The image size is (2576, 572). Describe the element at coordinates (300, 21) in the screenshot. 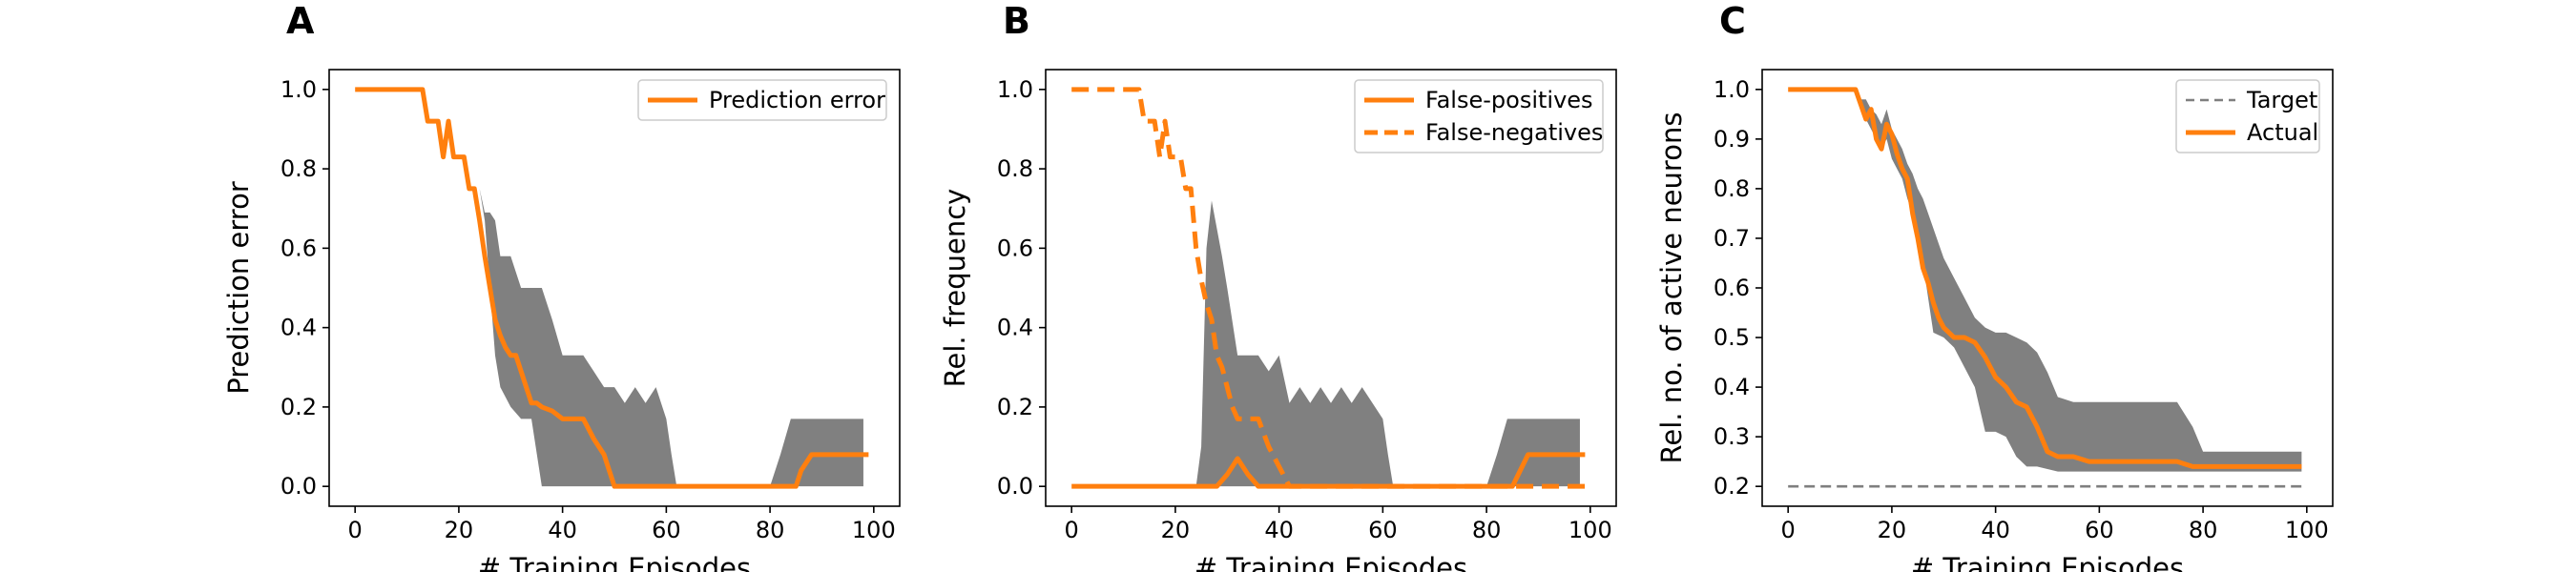

I see `panel-label: A` at that location.